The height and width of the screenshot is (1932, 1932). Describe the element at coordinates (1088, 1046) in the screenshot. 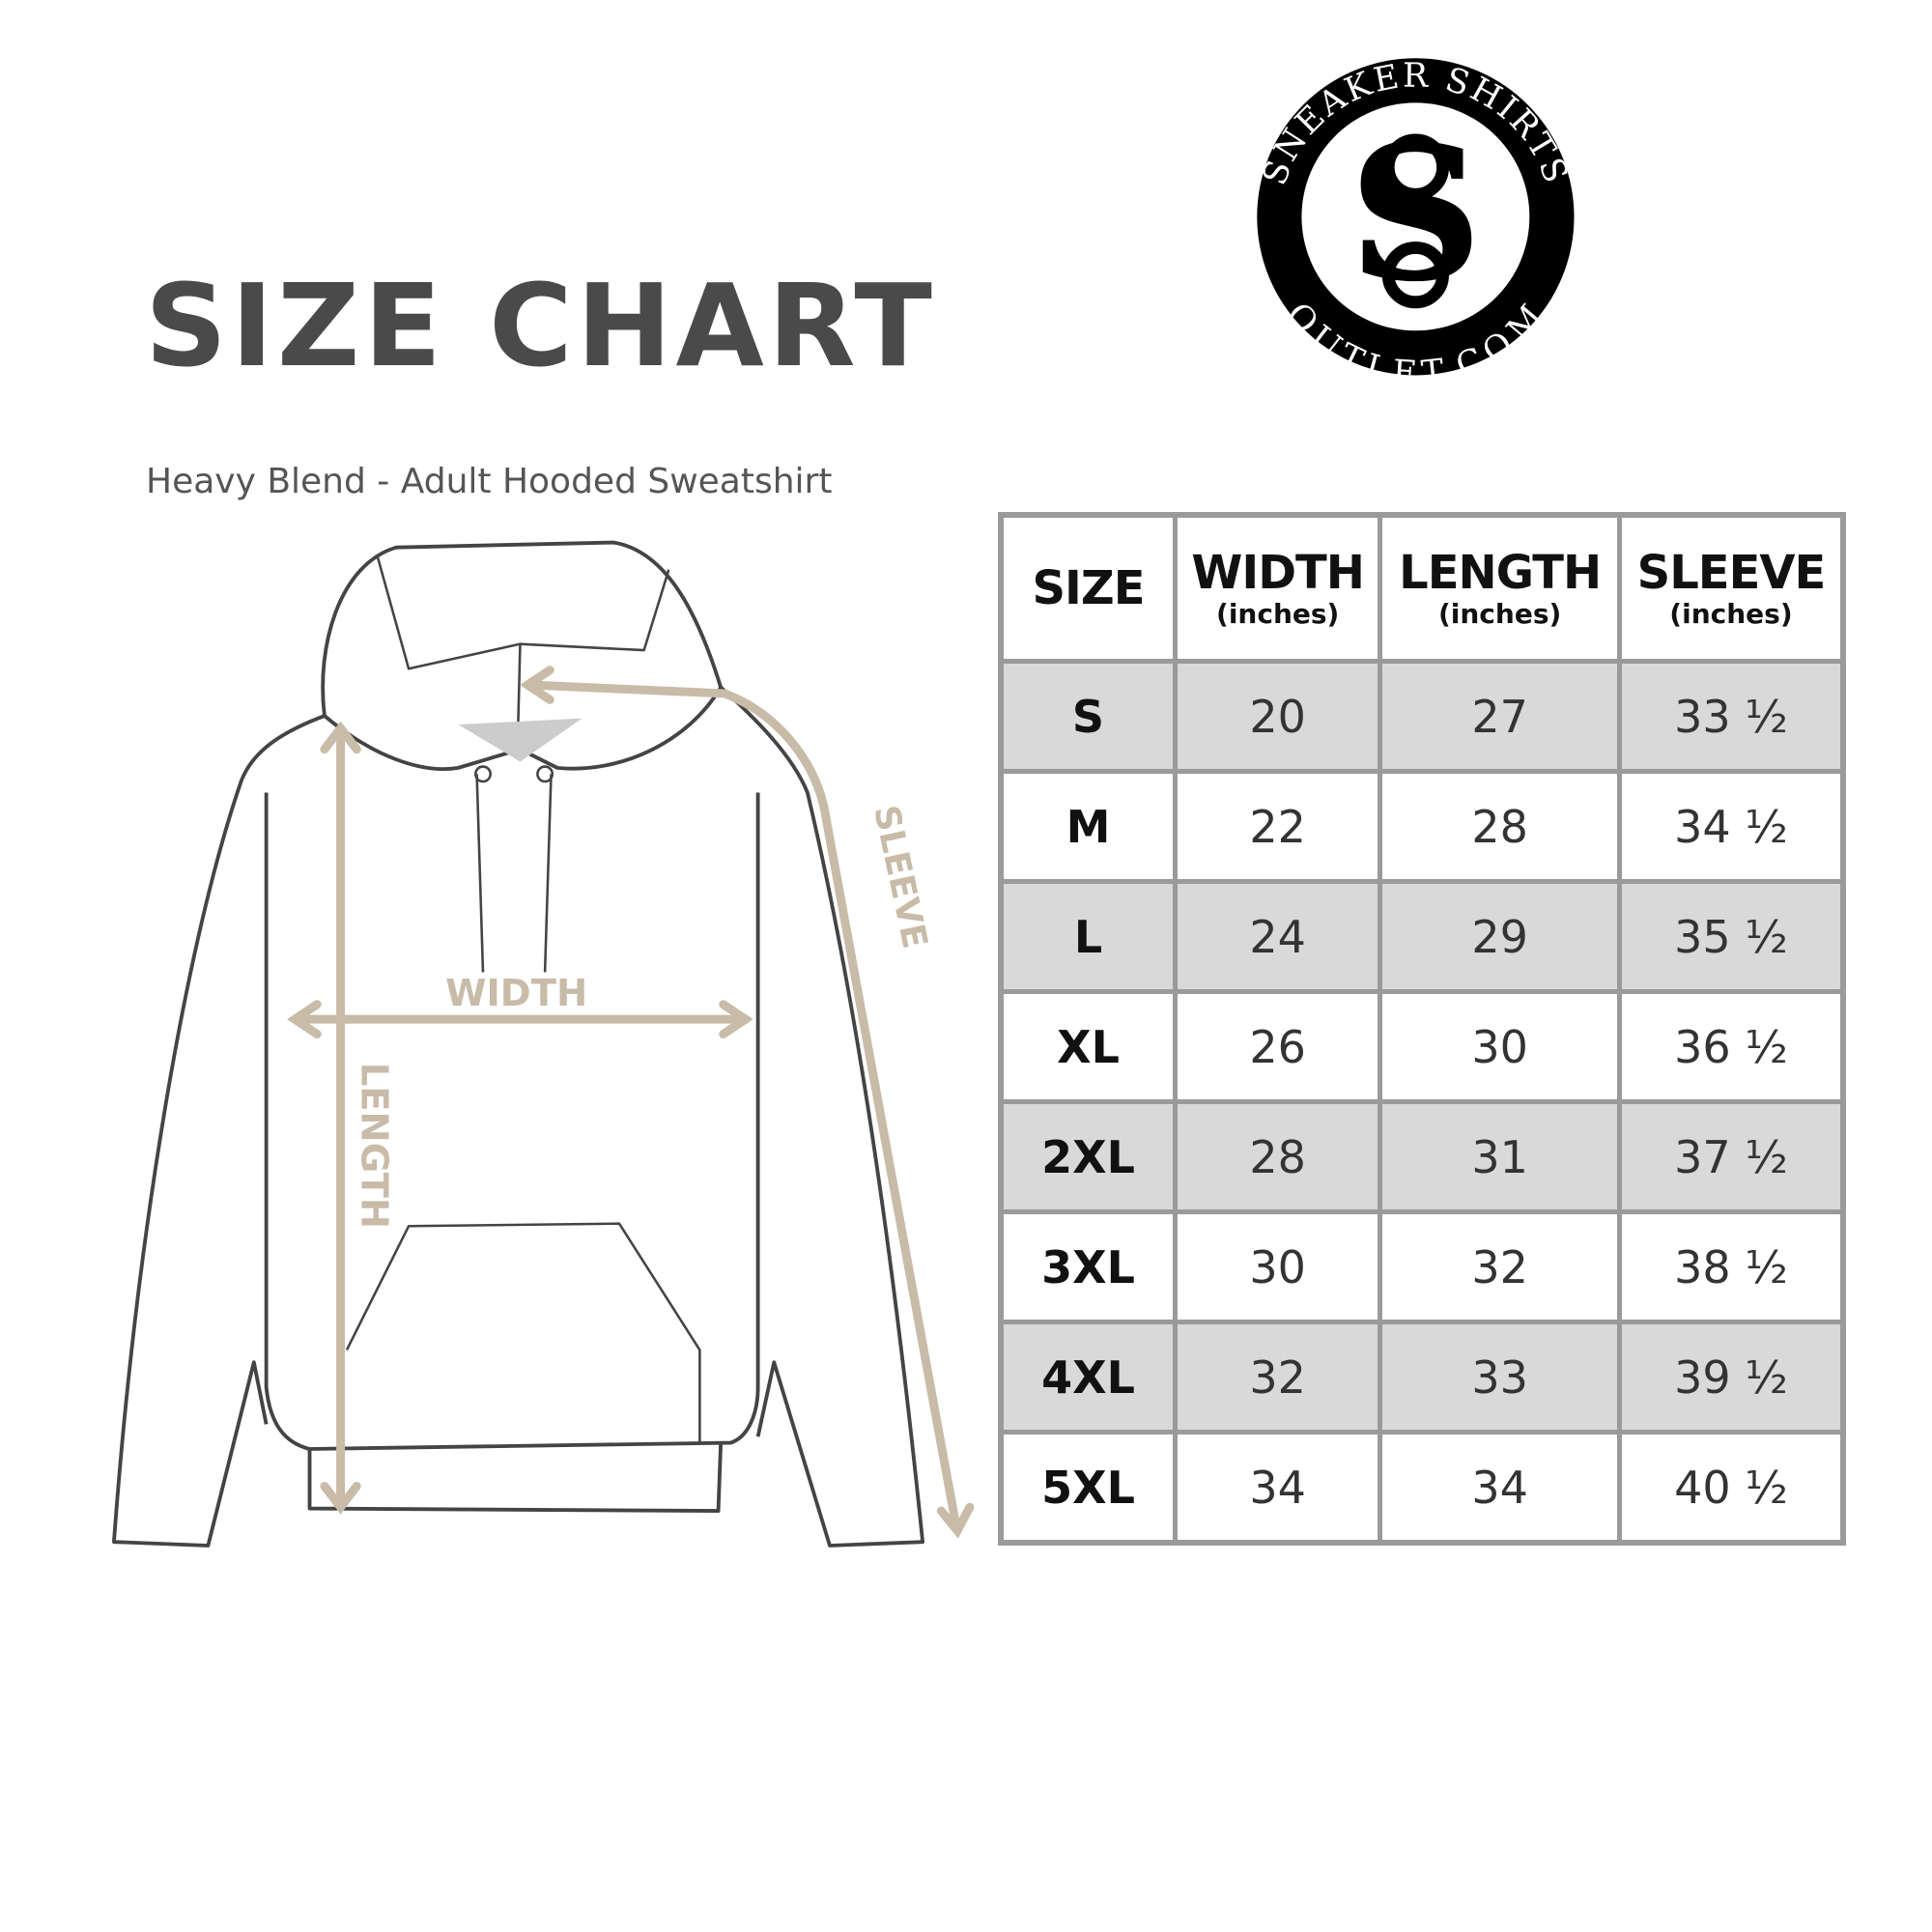

I see `size-cell: XL` at that location.